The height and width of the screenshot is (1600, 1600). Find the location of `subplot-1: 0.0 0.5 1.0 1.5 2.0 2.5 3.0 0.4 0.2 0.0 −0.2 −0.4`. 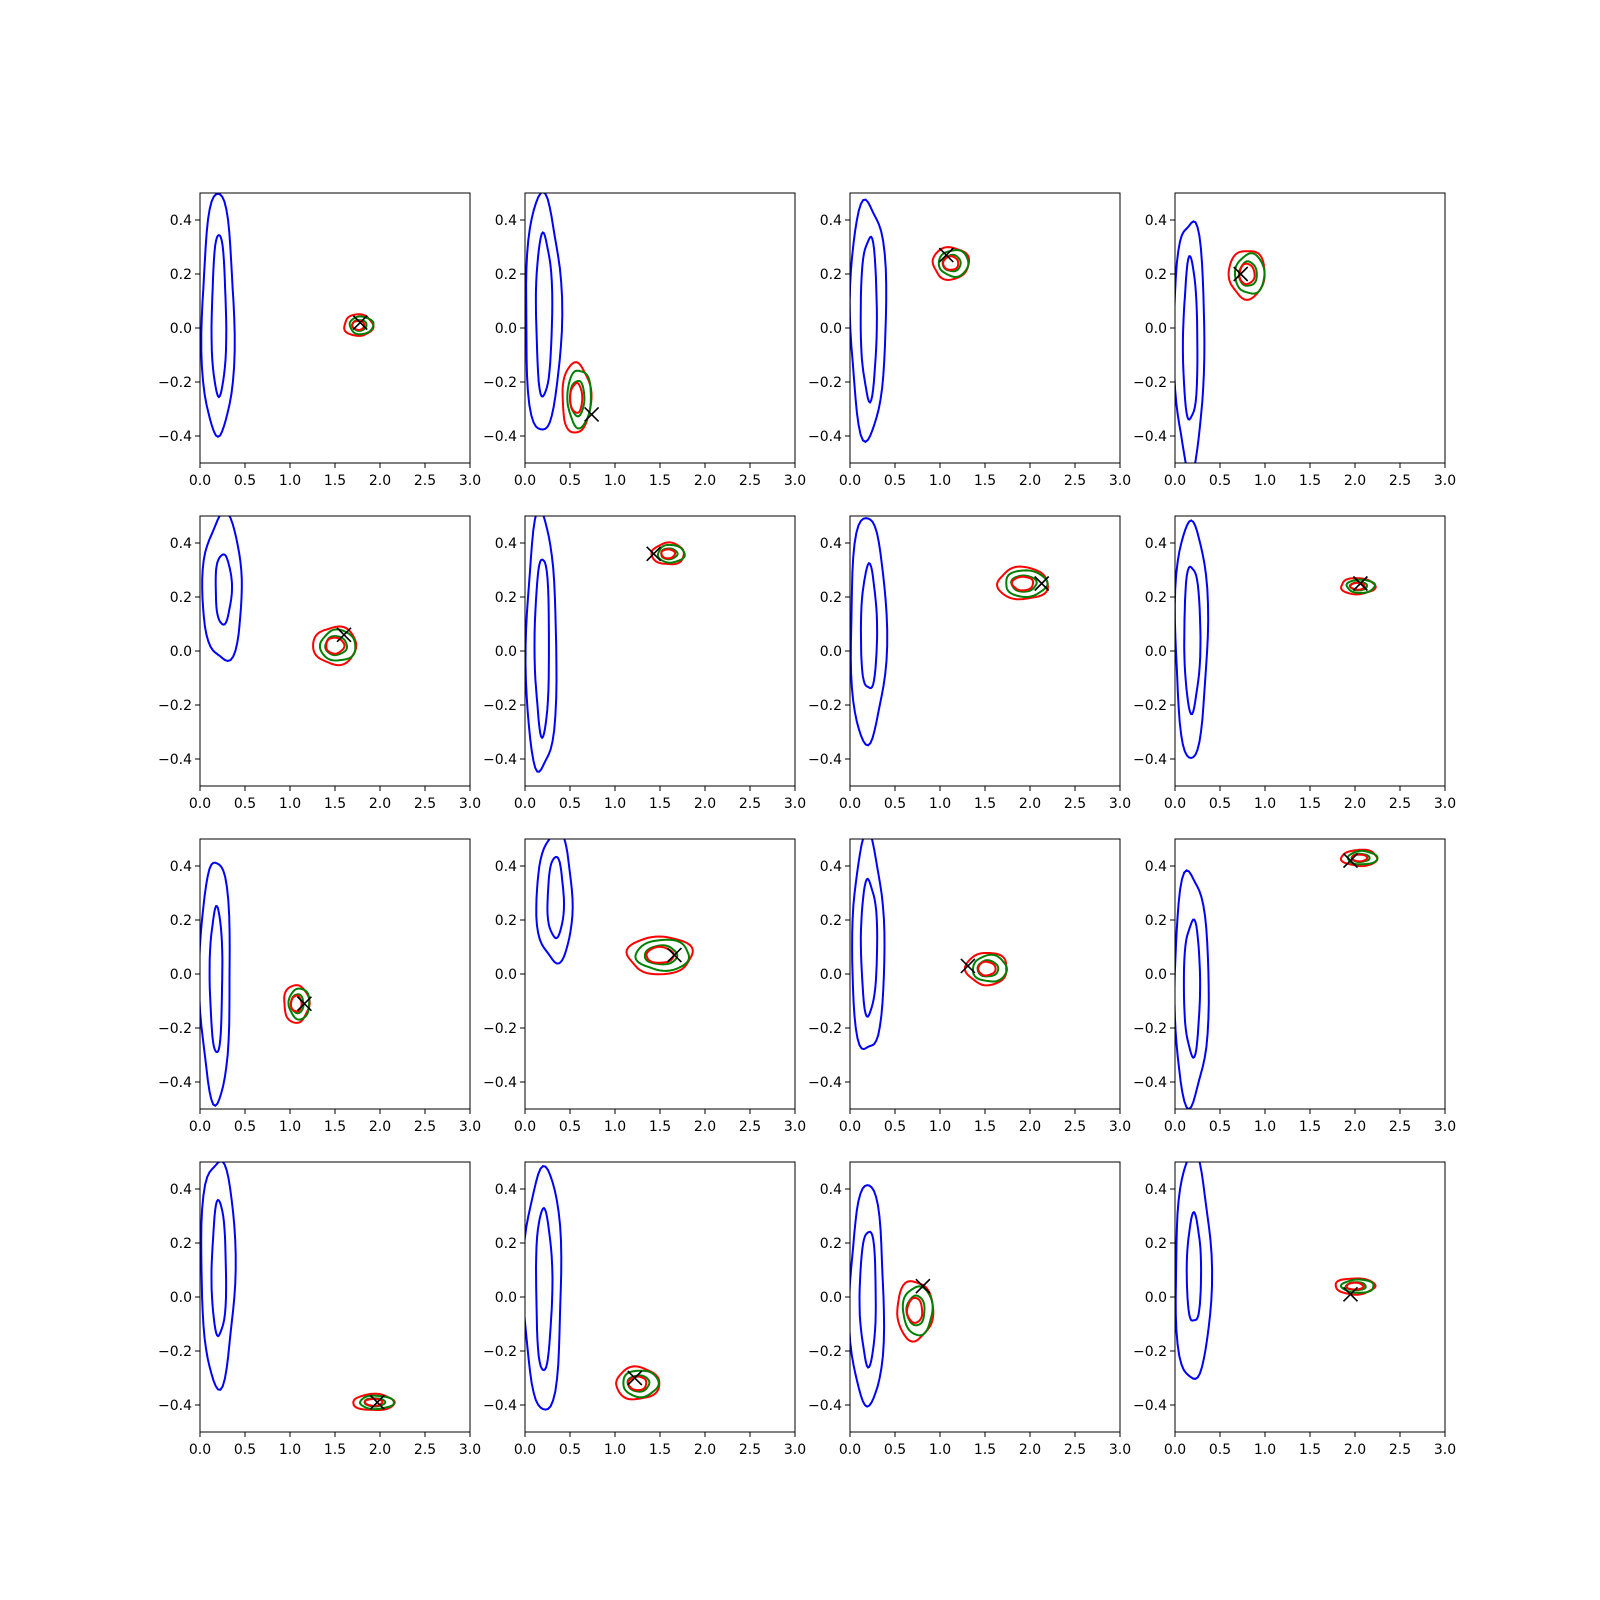

subplot-1: 0.0 0.5 1.0 1.5 2.0 2.5 3.0 0.4 0.2 0.0 −0.2 −0.4 is located at coordinates (319, 340).